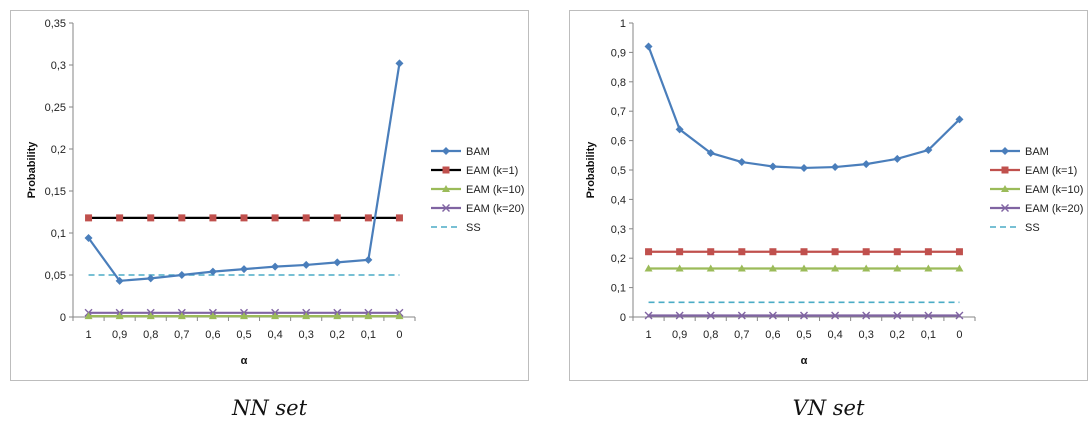 The image size is (1089, 421). Describe the element at coordinates (618, 112) in the screenshot. I see `y-tick-label: 0,7` at that location.